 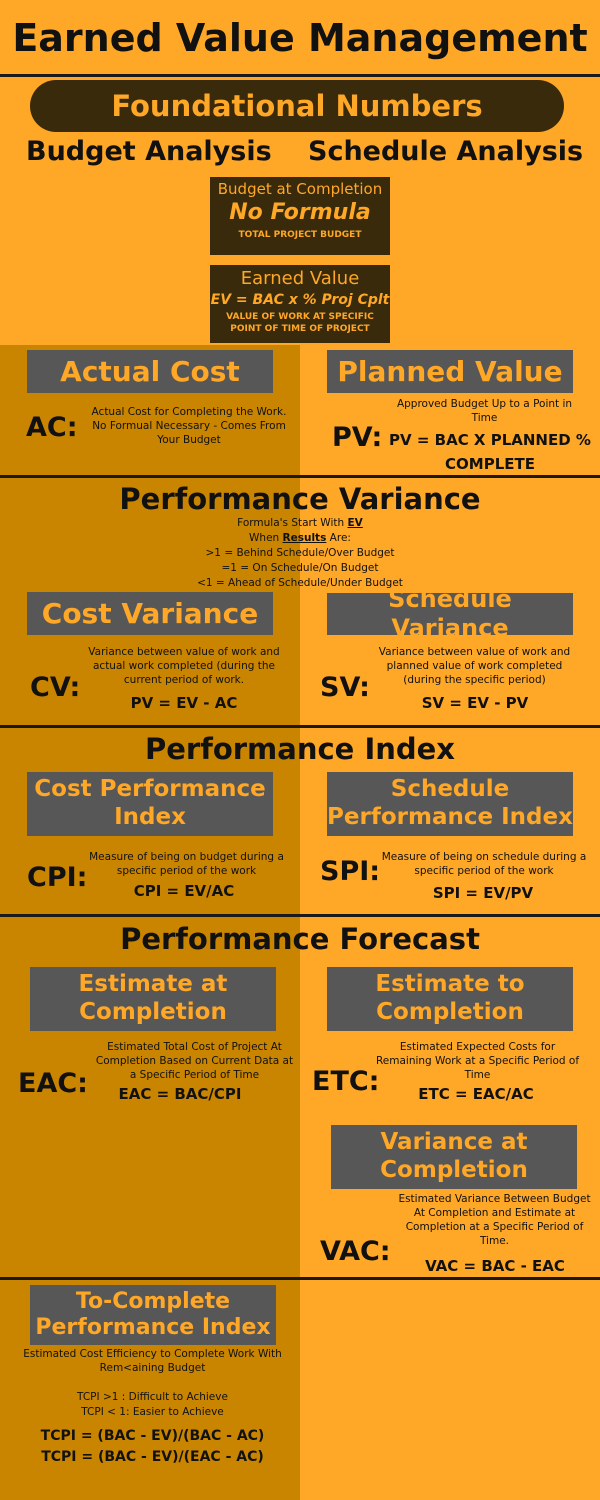 I want to click on note-prefix: Formula's Start With, so click(x=292, y=523).